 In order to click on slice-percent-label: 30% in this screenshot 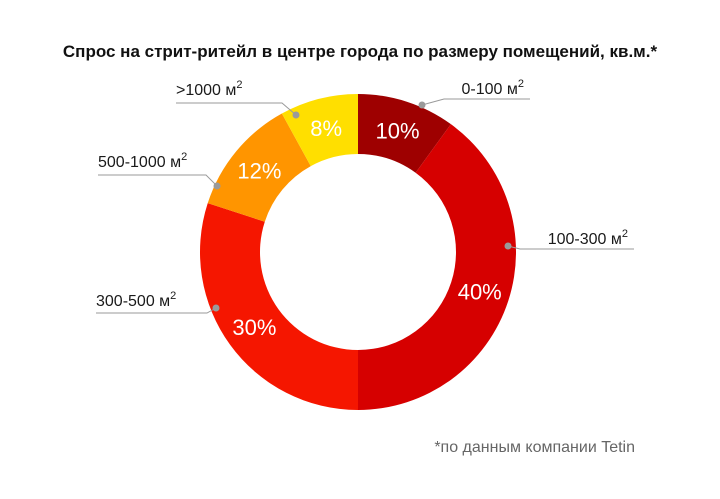, I will do `click(254, 327)`.